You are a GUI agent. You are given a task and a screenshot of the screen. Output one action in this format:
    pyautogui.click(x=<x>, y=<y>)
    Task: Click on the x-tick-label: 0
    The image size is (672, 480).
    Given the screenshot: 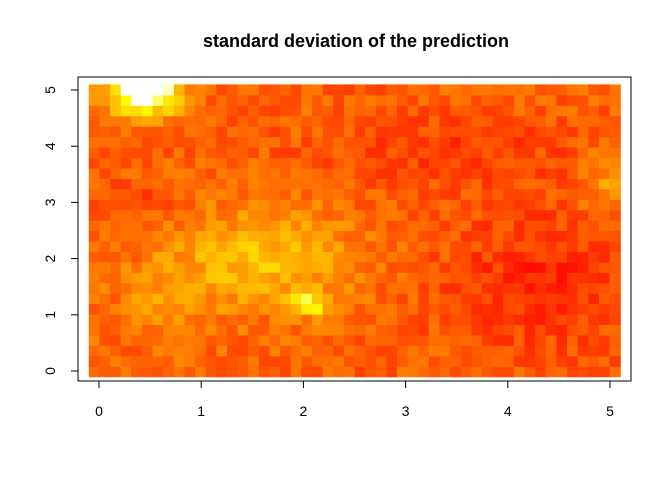 What is the action you would take?
    pyautogui.click(x=99, y=411)
    